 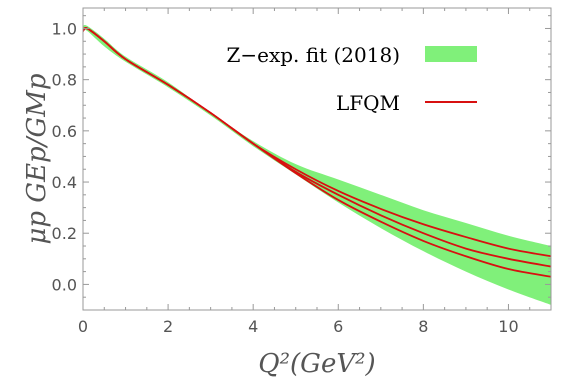 What do you see at coordinates (64, 284) in the screenshot?
I see `y-tick-label: 0.0` at bounding box center [64, 284].